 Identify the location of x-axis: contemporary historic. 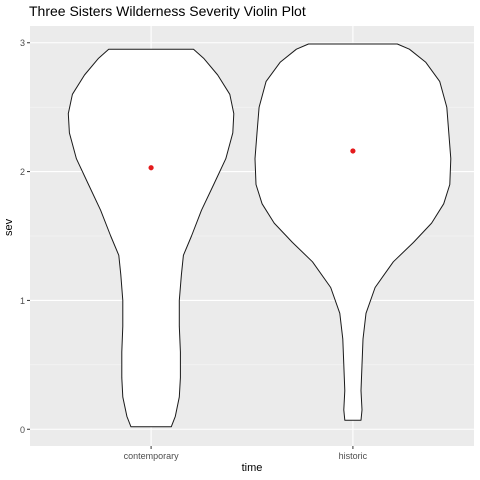
(246, 453).